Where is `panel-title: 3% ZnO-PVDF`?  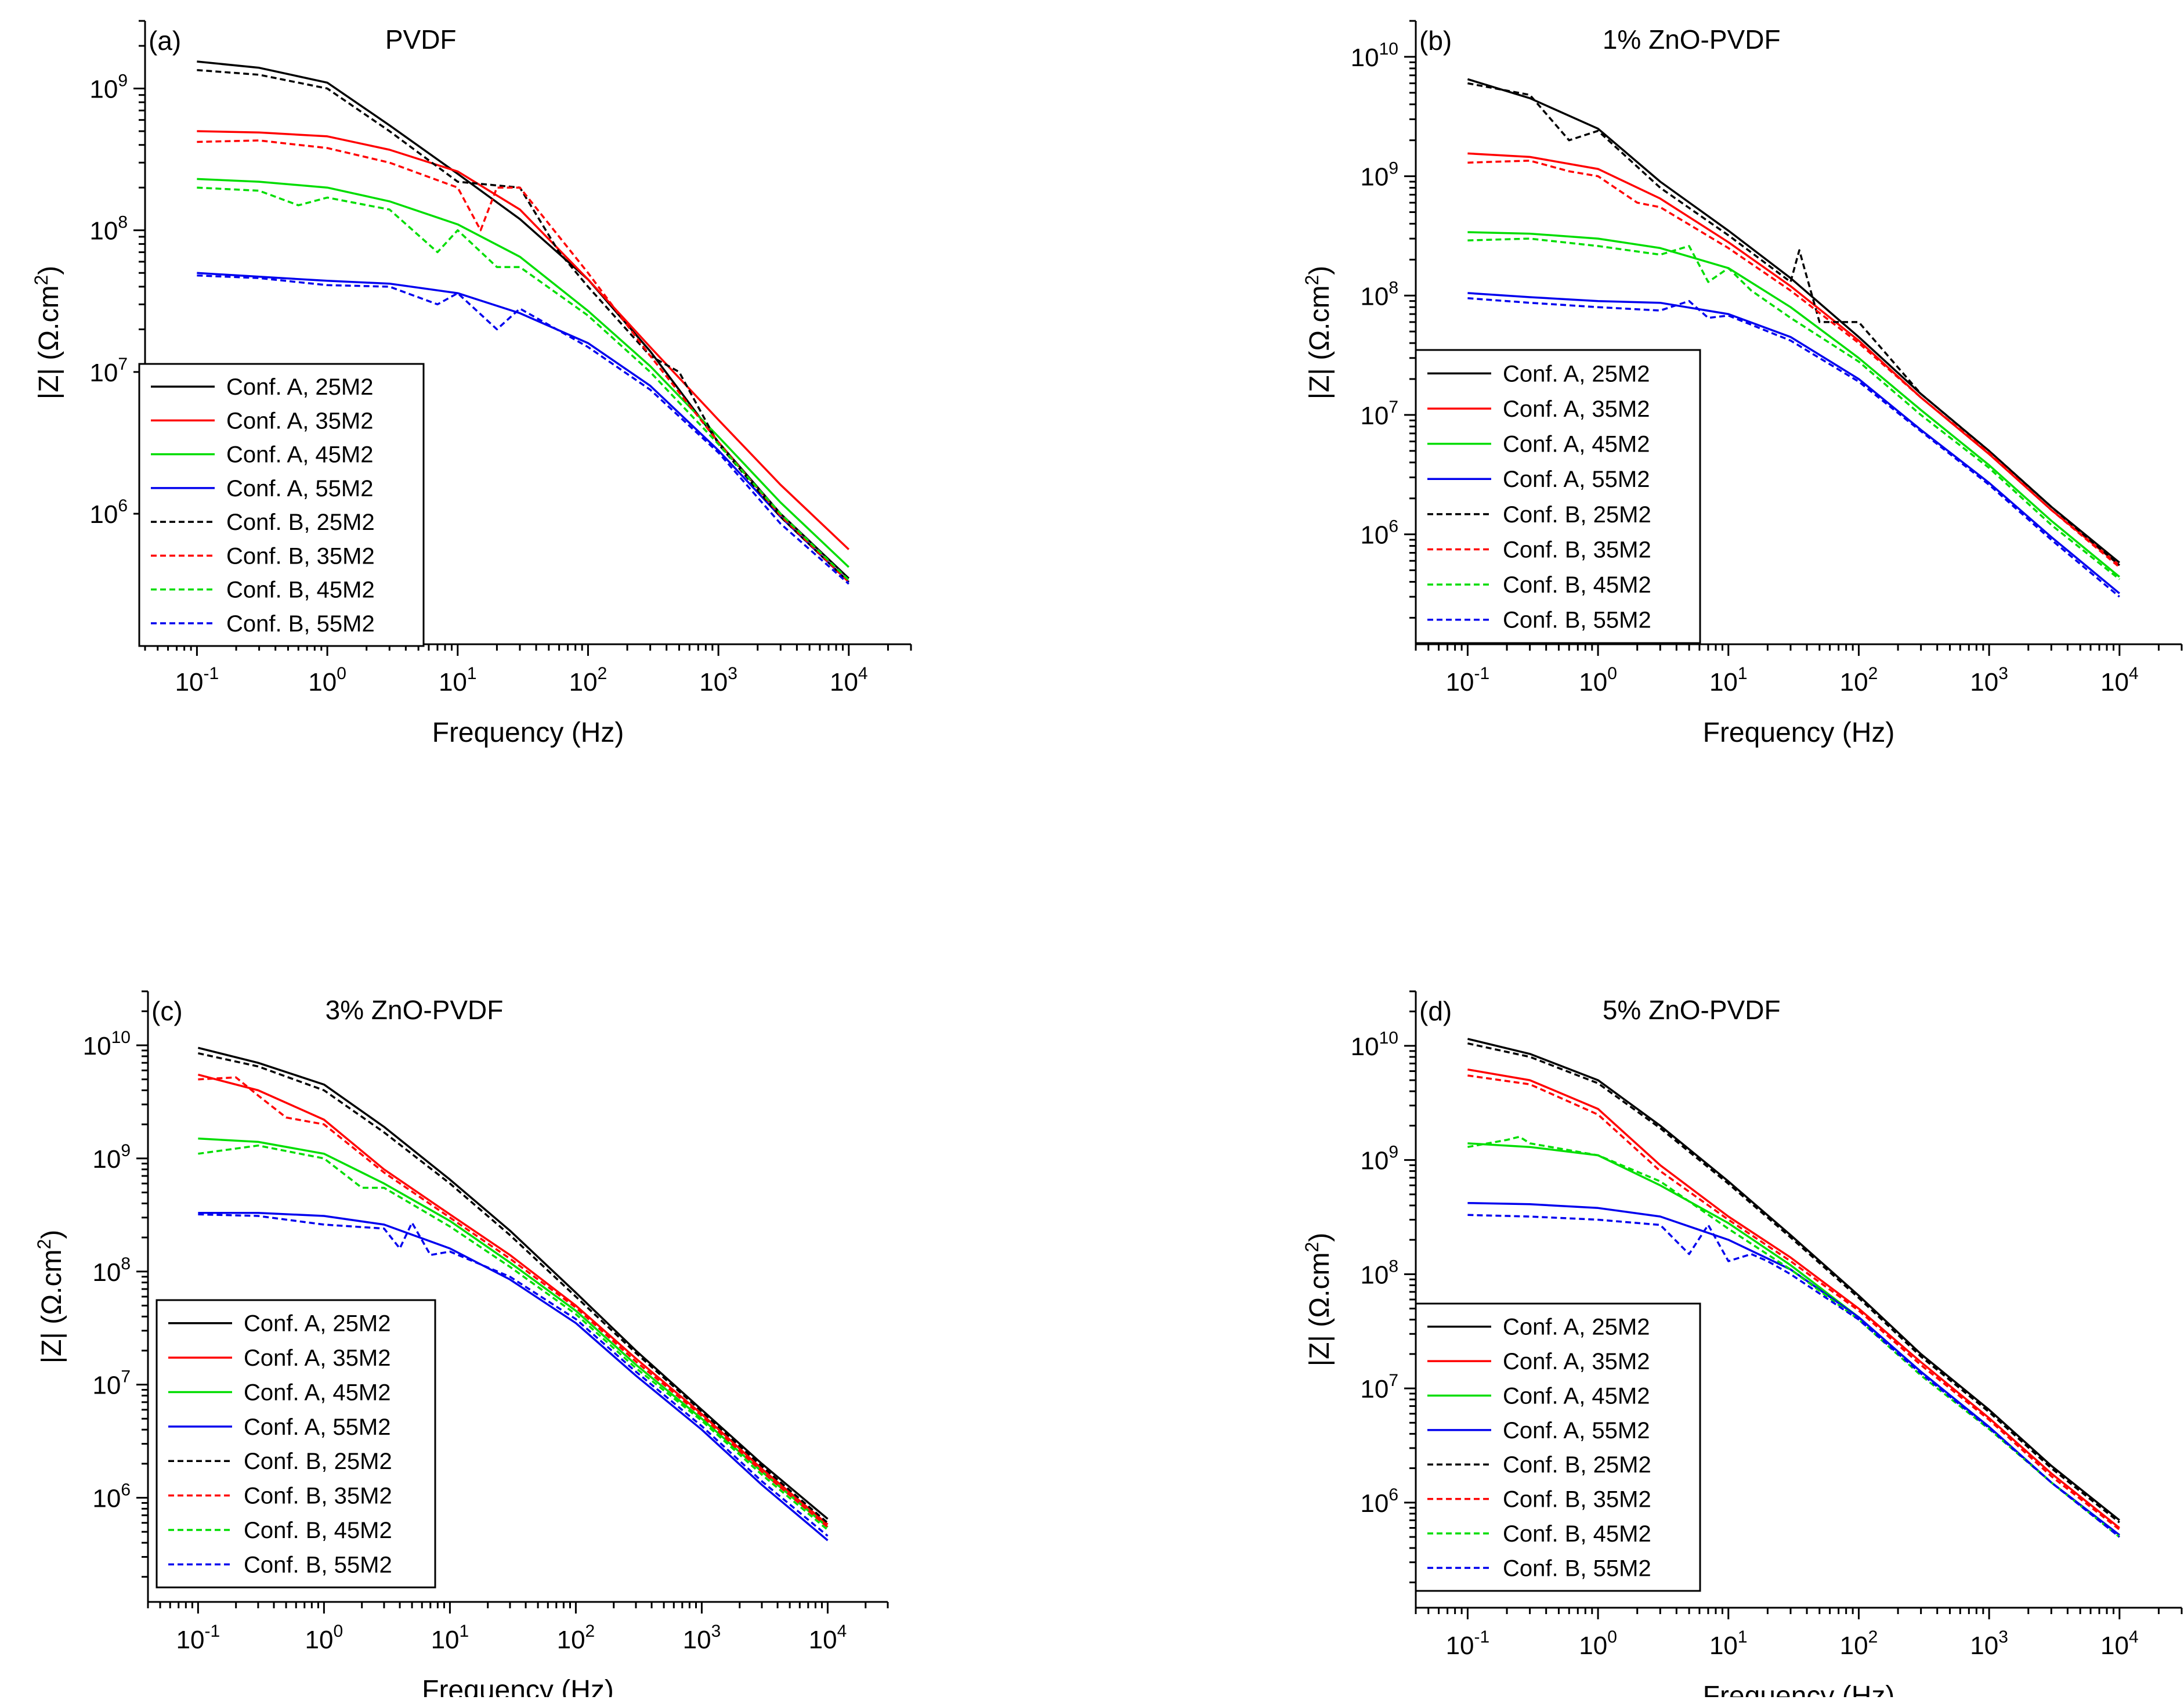 panel-title: 3% ZnO-PVDF is located at coordinates (415, 1010).